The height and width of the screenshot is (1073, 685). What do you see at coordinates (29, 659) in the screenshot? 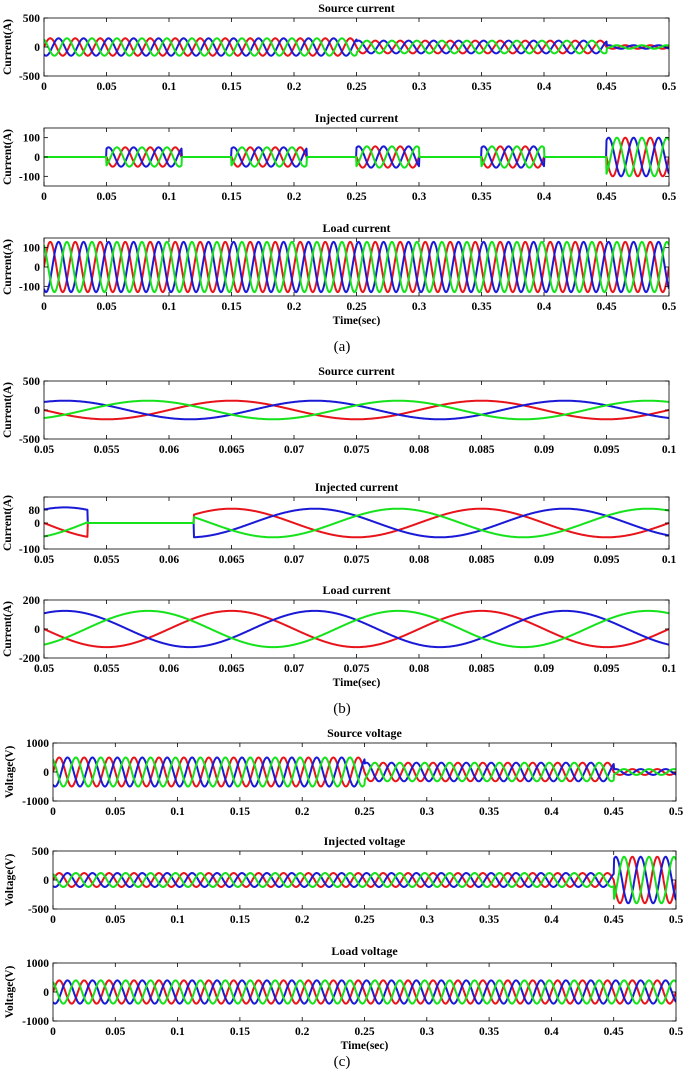
I see `y-tick-label: -200` at bounding box center [29, 659].